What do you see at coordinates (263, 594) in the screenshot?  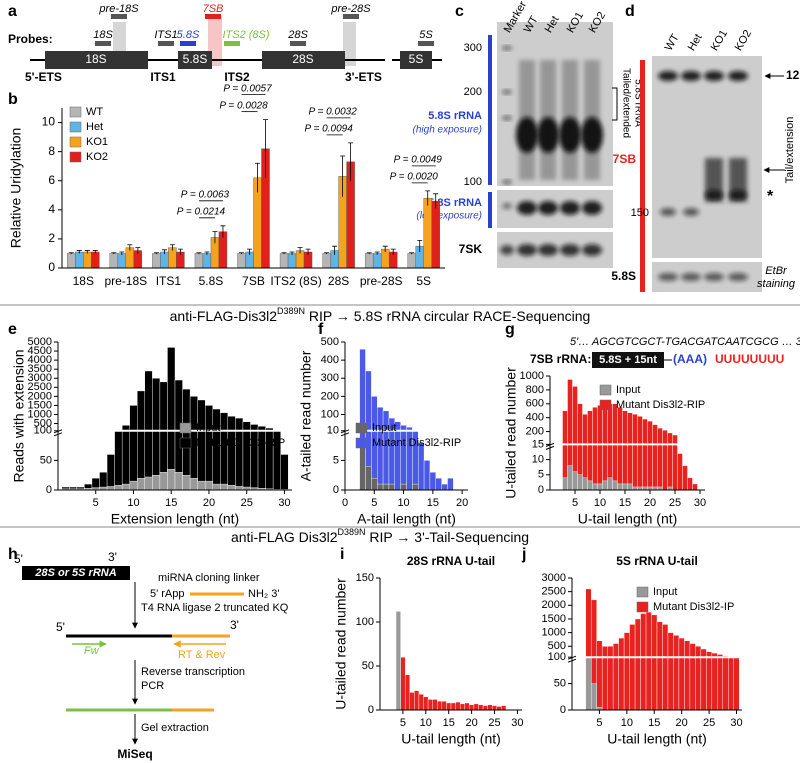 I see `linker-label: NH₂ 3'` at bounding box center [263, 594].